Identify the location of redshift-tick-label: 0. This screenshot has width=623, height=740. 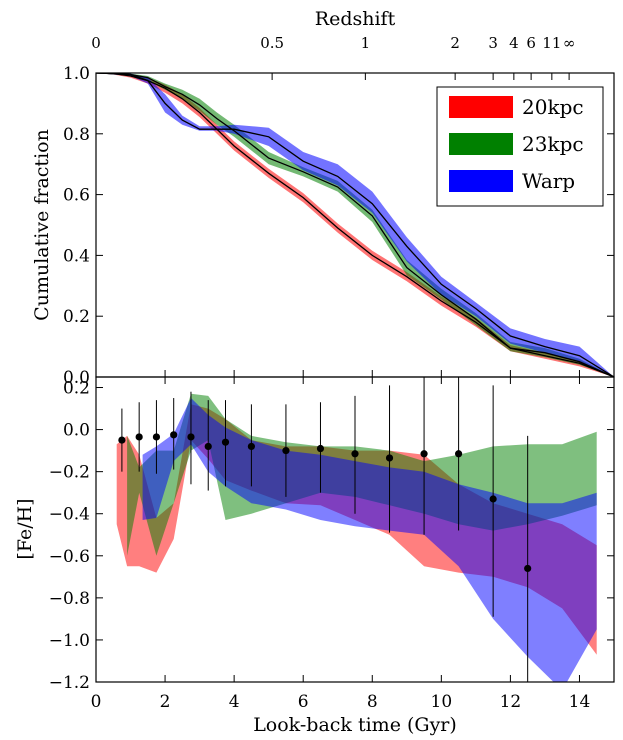
(96, 43).